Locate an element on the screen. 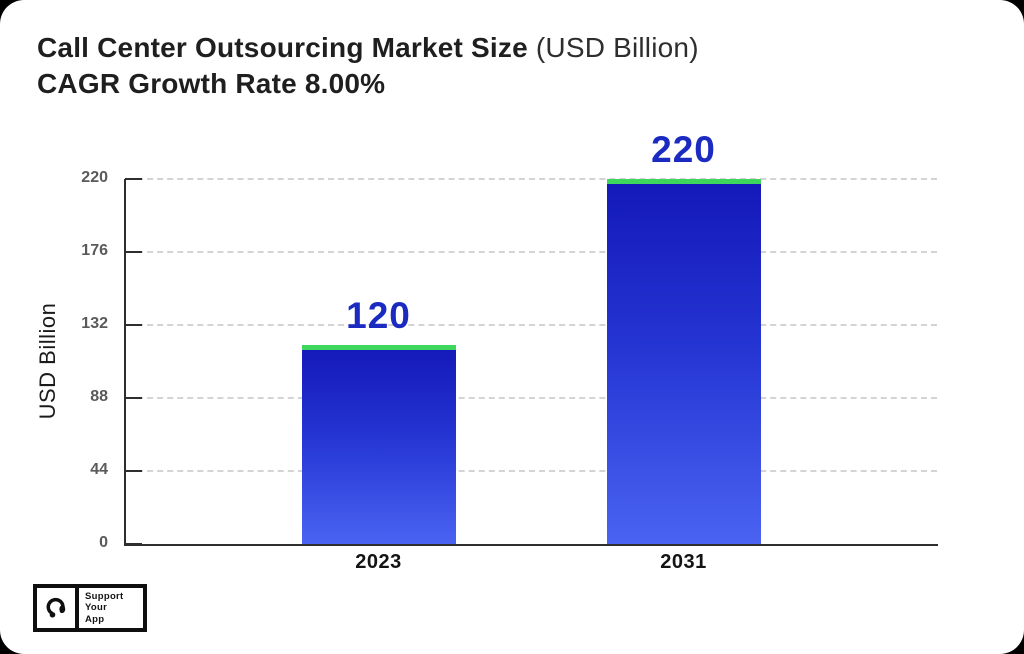 The height and width of the screenshot is (654, 1024). bar-value-label: 220 is located at coordinates (683, 149).